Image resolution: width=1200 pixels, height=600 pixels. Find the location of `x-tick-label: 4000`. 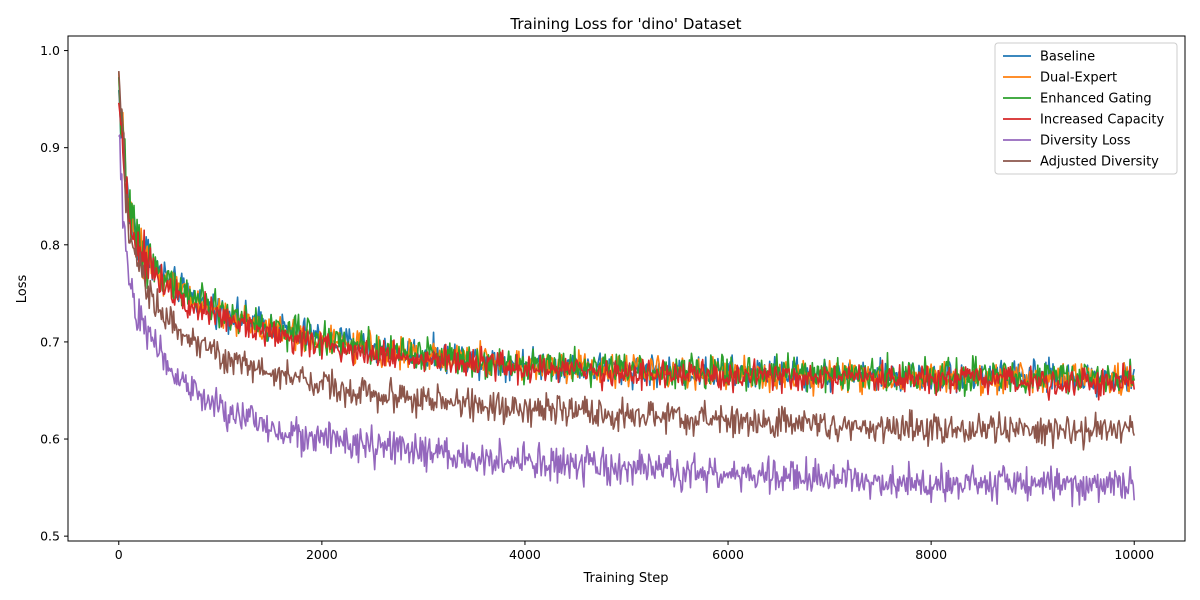

x-tick-label: 4000 is located at coordinates (525, 554).